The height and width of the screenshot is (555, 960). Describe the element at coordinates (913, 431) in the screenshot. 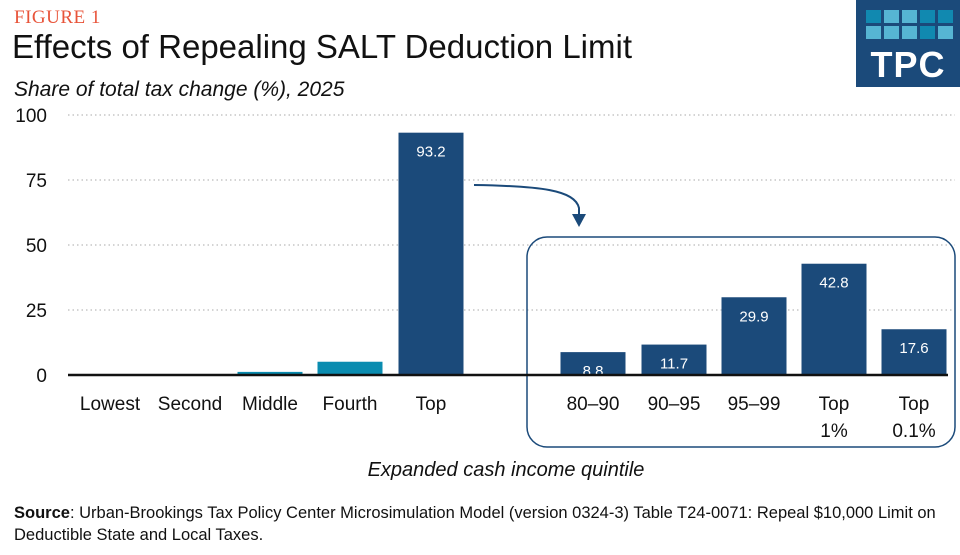

I see `x-tick-label: 0.1%` at that location.